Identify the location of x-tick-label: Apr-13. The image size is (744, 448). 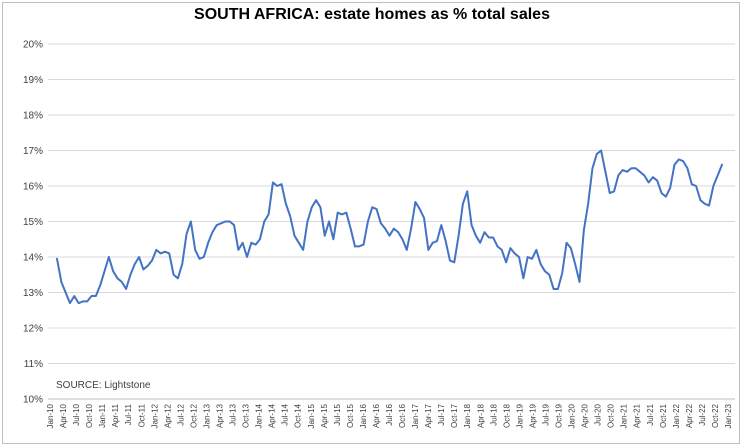
(220, 415).